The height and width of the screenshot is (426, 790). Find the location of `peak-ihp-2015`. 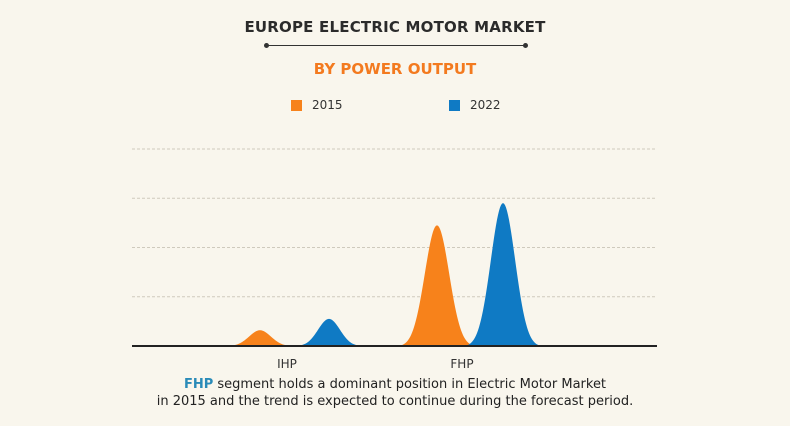

peak-ihp-2015 is located at coordinates (260, 338).